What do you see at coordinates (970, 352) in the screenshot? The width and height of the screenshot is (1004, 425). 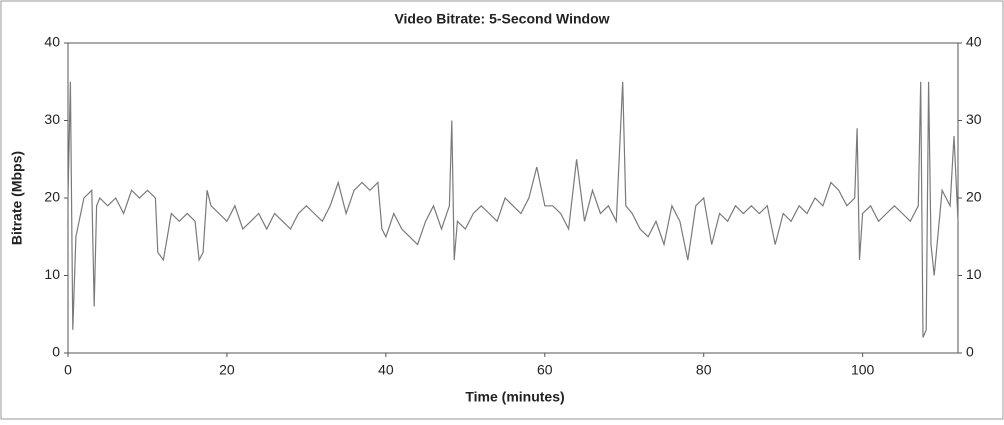 I see `y2-tick-label: 0` at bounding box center [970, 352].